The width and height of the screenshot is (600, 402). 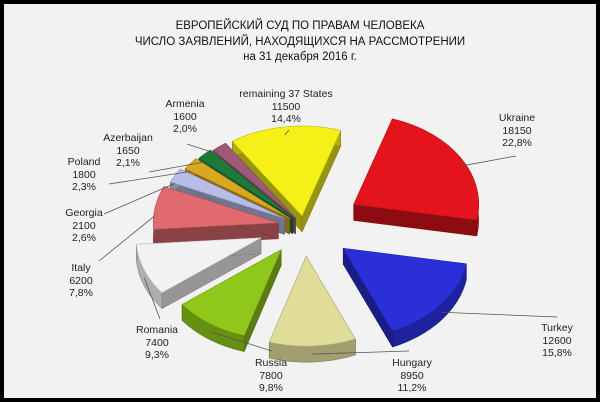 What do you see at coordinates (128, 138) in the screenshot?
I see `slice-name: Azerbaijan` at bounding box center [128, 138].